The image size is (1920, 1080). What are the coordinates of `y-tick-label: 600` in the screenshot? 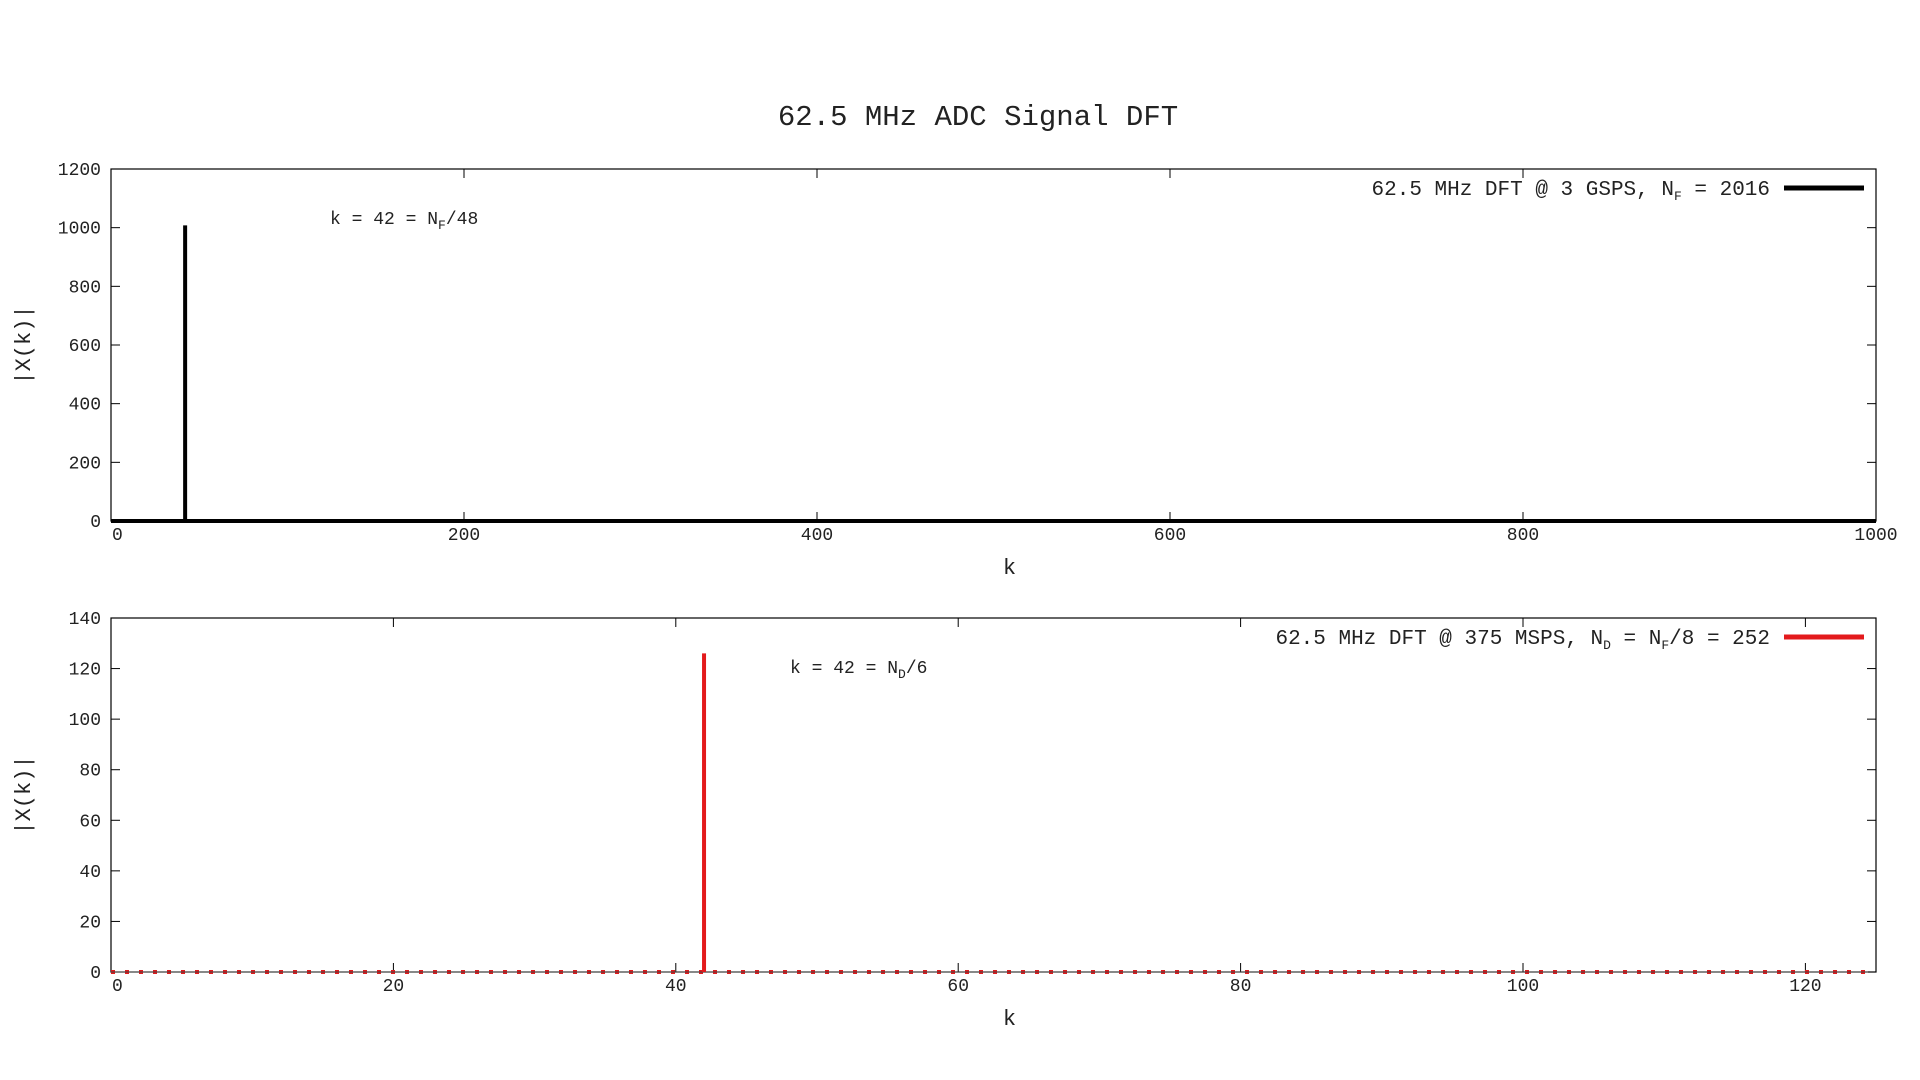 It's located at (85, 347).